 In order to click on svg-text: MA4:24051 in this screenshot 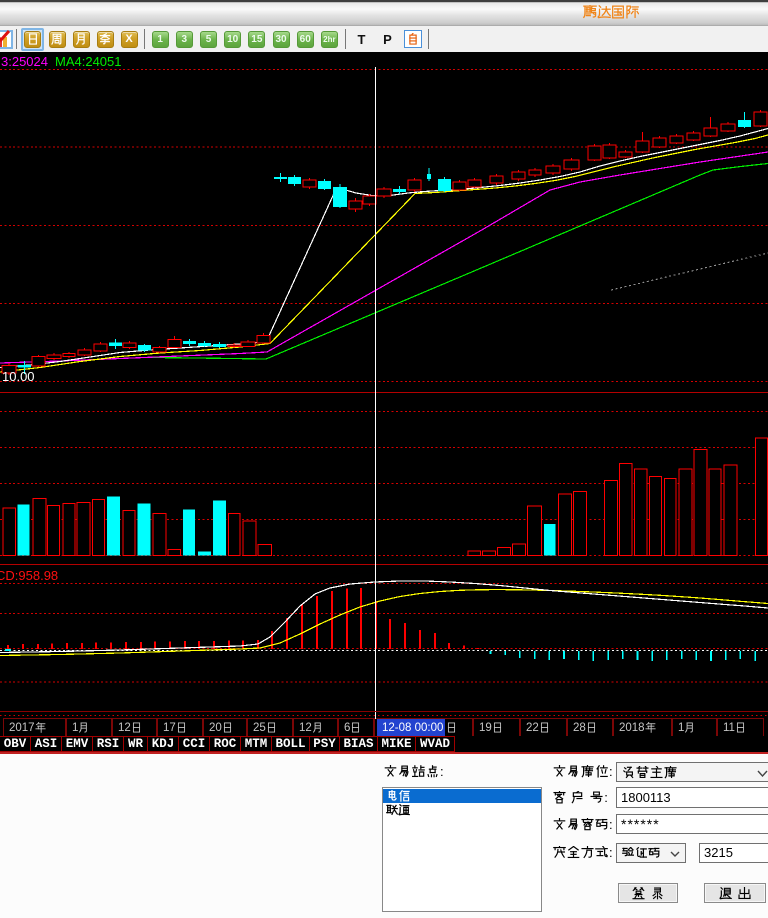, I will do `click(88, 61)`.